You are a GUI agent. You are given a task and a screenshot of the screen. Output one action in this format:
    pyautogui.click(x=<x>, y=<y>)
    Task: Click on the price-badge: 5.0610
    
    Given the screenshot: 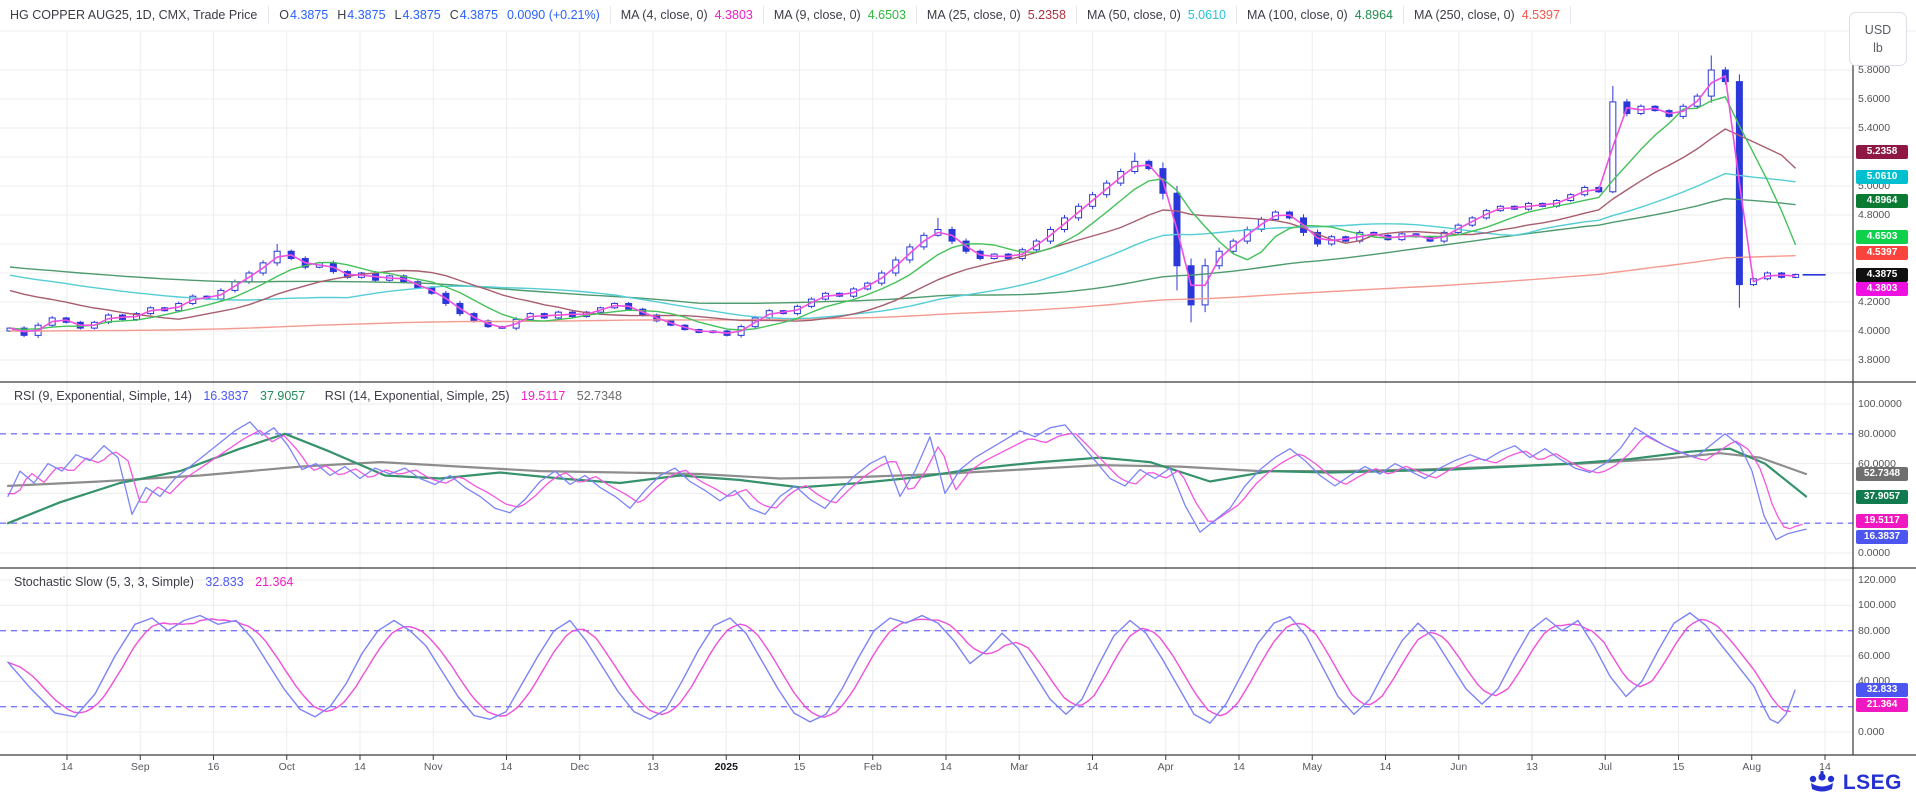 What is the action you would take?
    pyautogui.click(x=1882, y=177)
    